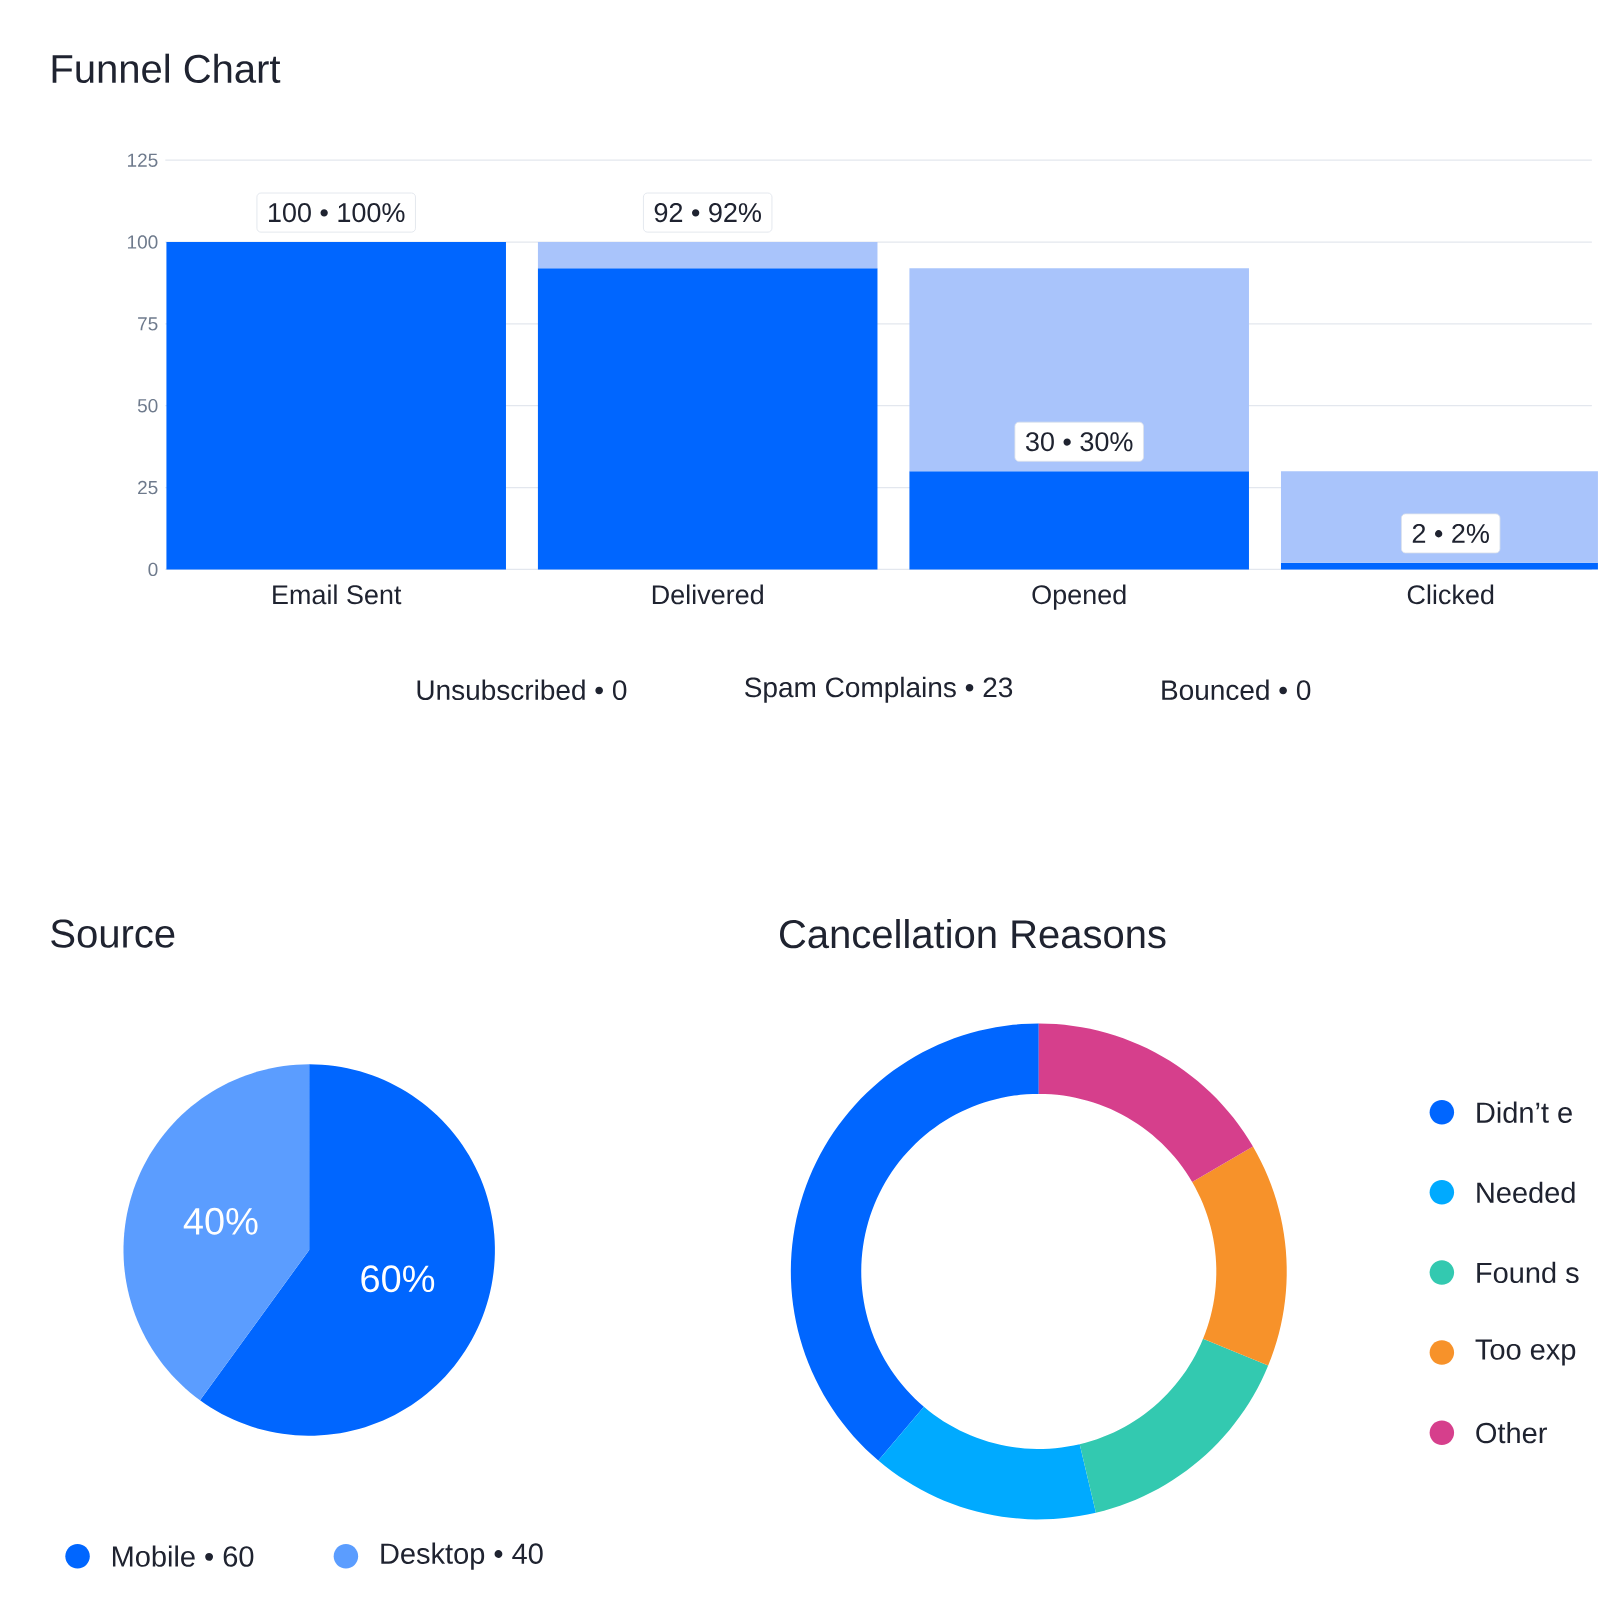  I want to click on x-tick-label: Delivered, so click(707, 594).